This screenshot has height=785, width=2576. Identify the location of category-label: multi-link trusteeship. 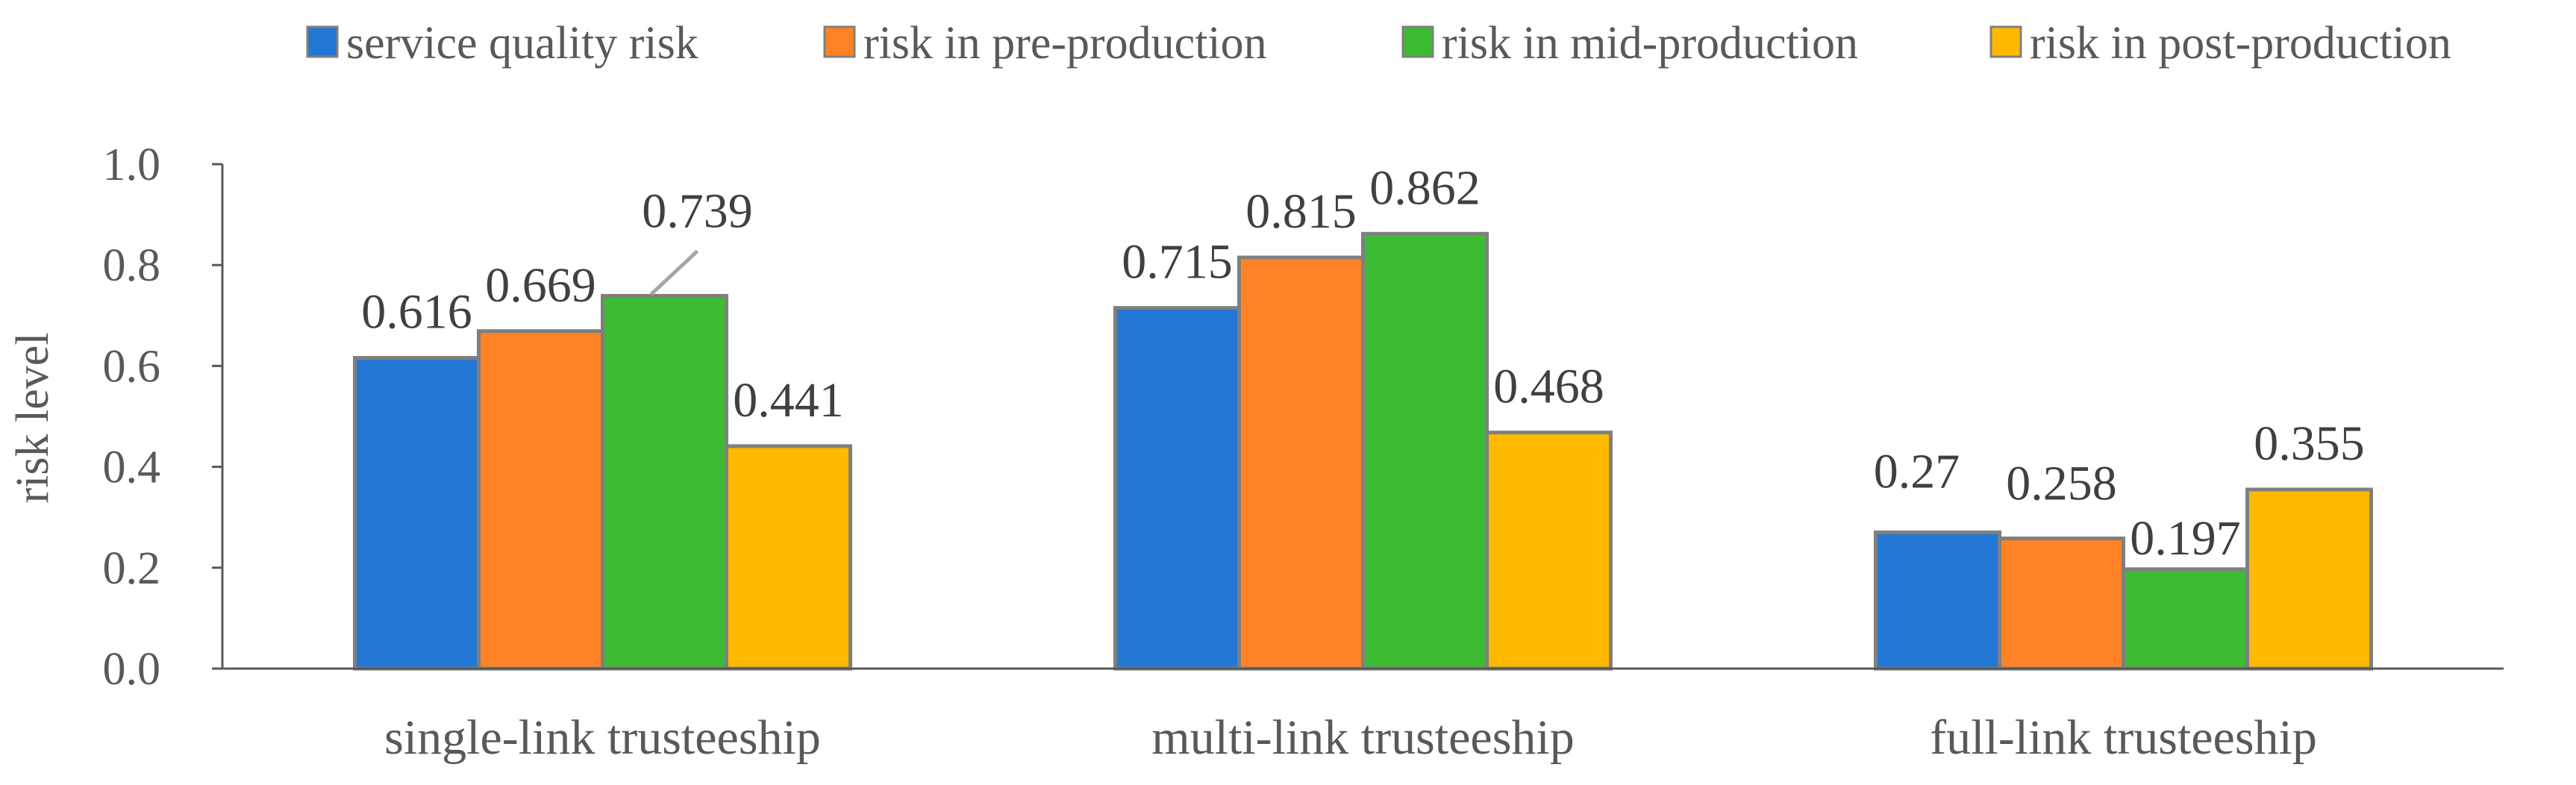
(1362, 737).